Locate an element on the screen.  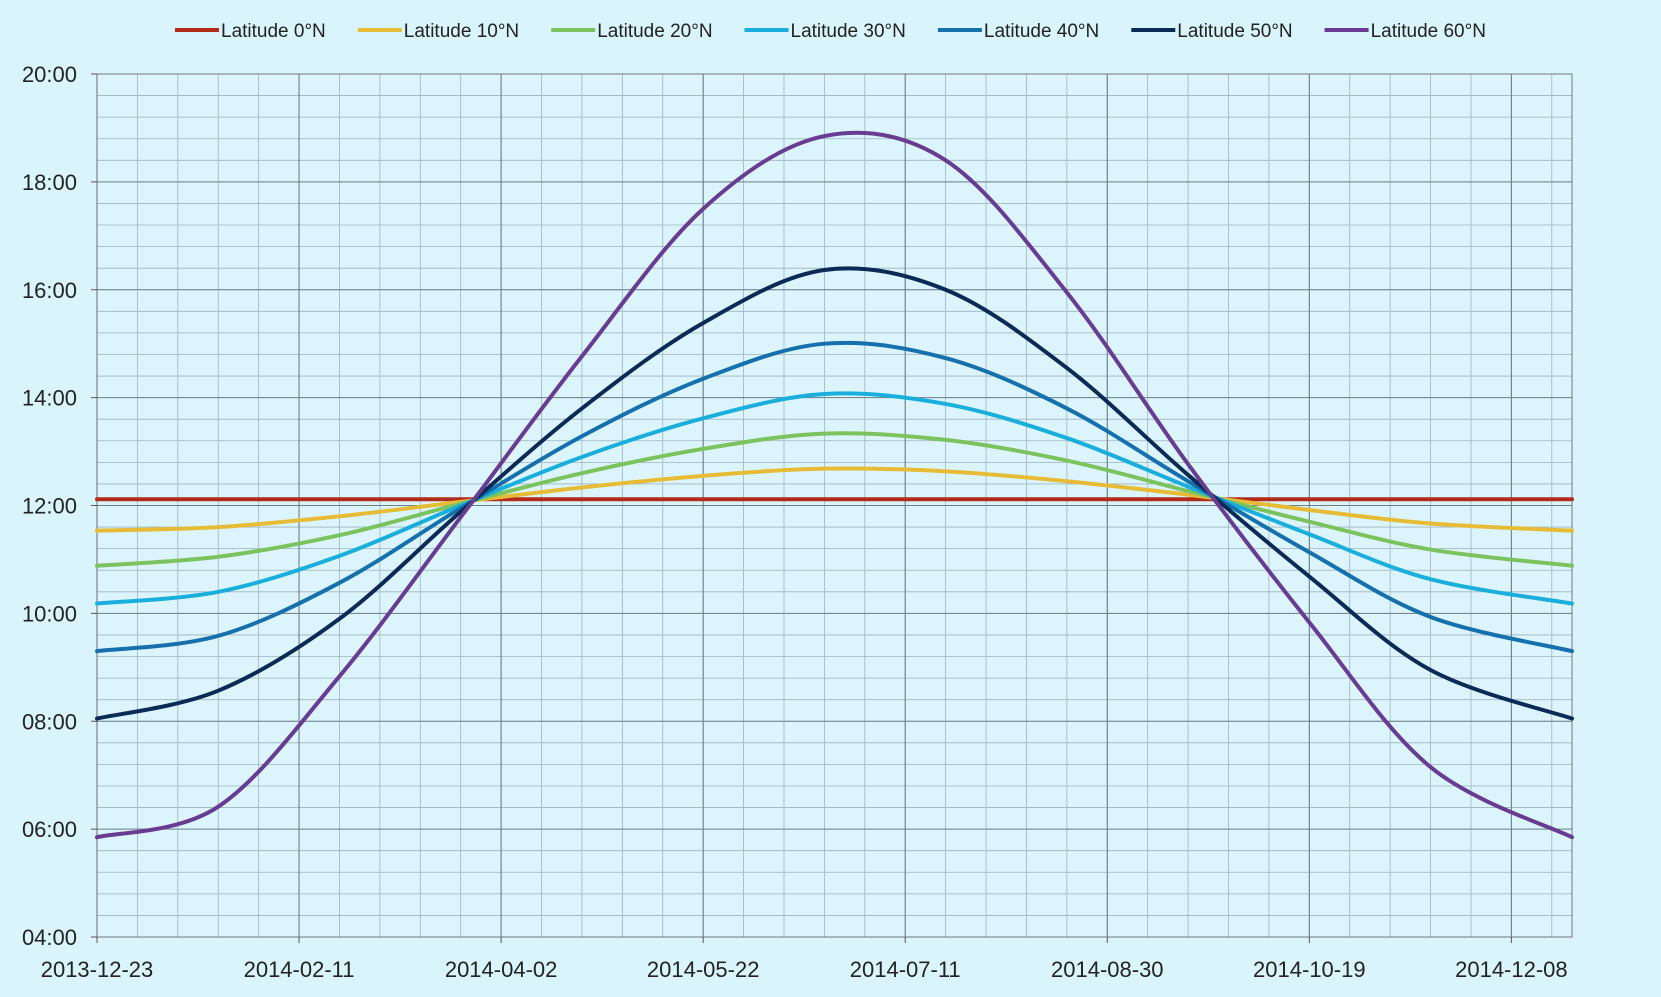
x-tick-label: 2013-12-23 is located at coordinates (97, 969).